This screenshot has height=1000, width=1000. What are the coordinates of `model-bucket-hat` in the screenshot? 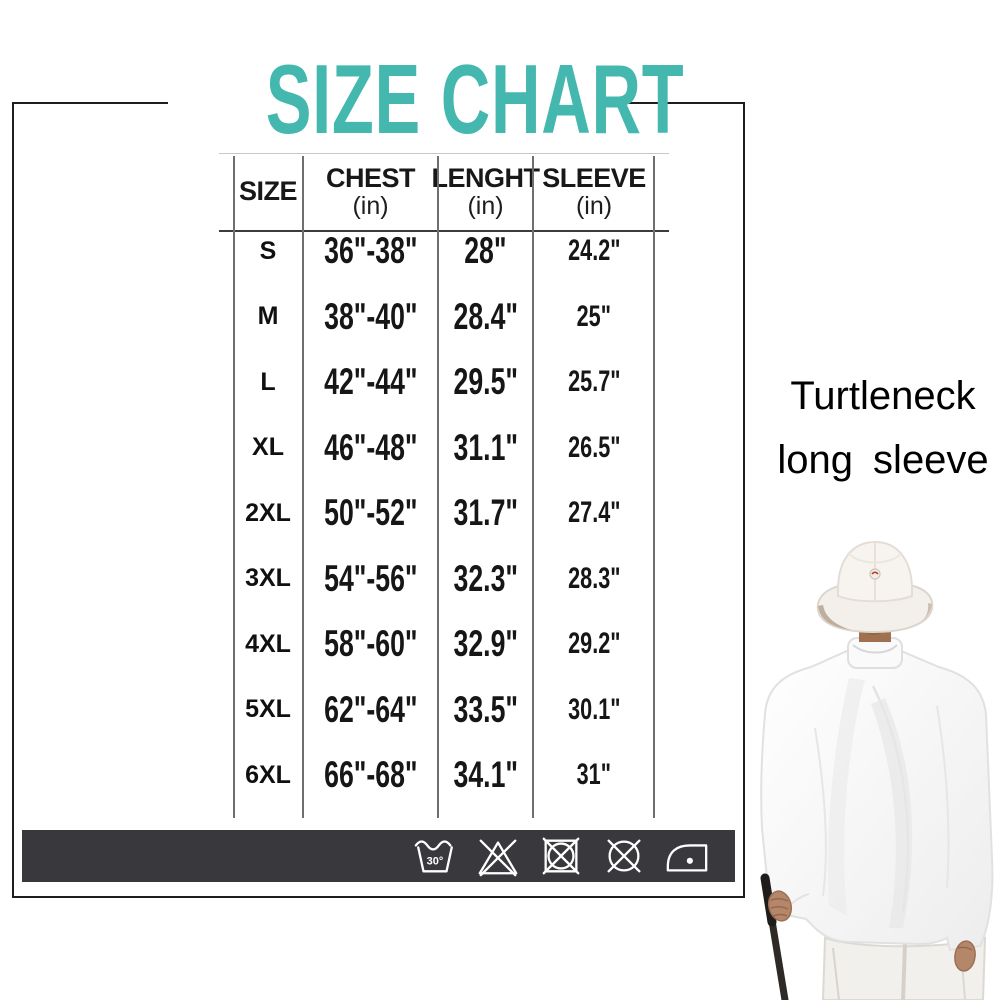 It's located at (875, 587).